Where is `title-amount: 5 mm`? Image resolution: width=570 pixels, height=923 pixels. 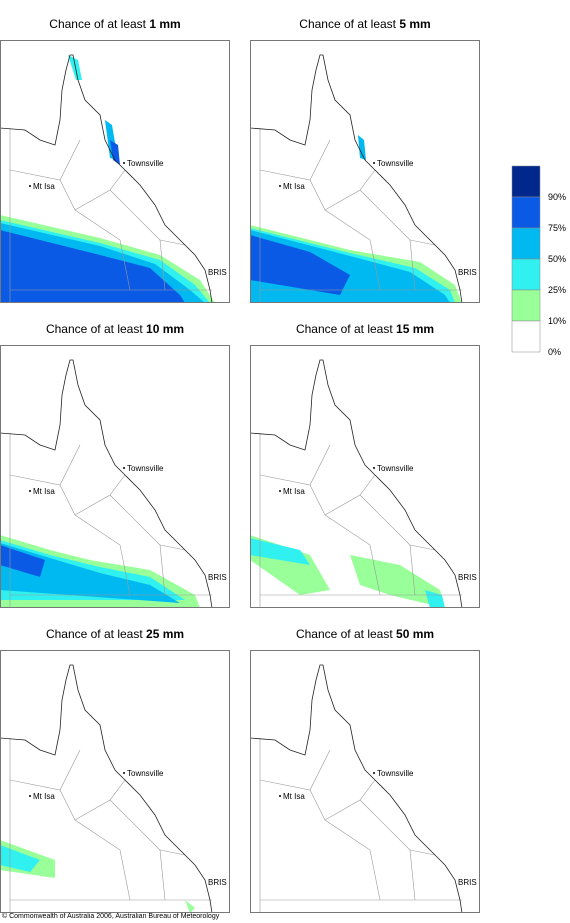
title-amount: 5 mm is located at coordinates (414, 24).